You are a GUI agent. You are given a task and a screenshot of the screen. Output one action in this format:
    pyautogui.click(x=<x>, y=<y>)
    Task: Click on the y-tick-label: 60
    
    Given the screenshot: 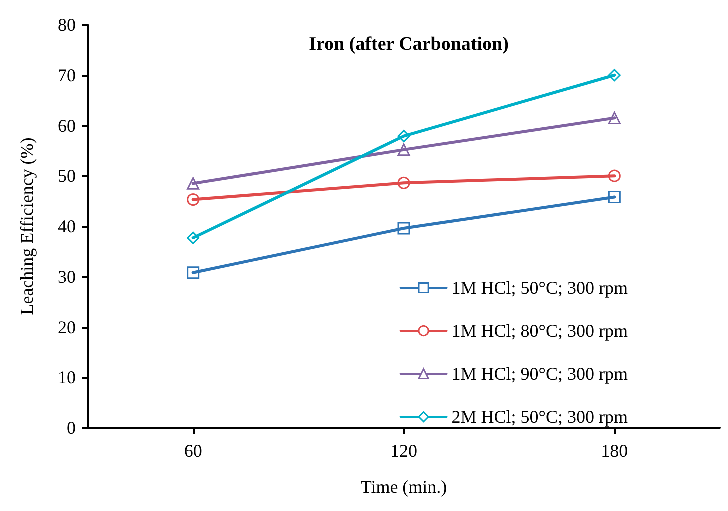 What is the action you would take?
    pyautogui.click(x=67, y=126)
    